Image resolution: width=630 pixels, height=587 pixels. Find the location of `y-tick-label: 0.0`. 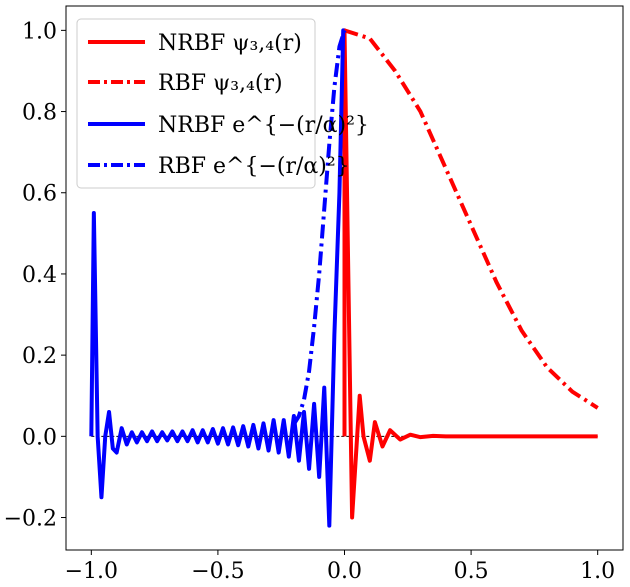

y-tick-label: 0.0 is located at coordinates (39, 437).